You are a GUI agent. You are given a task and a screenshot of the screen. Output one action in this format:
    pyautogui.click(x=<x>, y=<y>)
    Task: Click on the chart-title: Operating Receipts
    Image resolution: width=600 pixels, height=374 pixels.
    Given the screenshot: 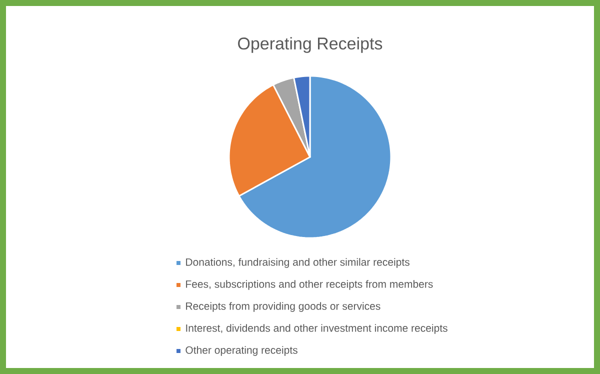 What is the action you would take?
    pyautogui.click(x=310, y=45)
    